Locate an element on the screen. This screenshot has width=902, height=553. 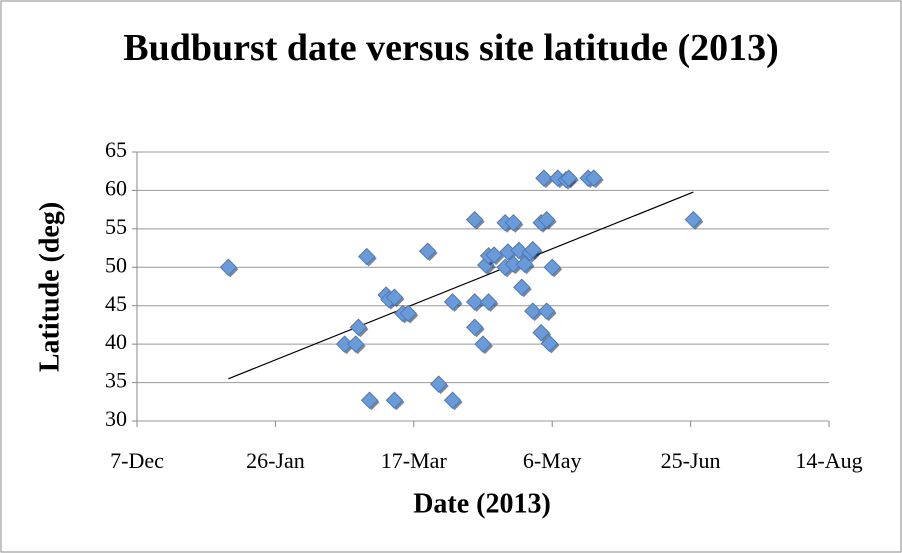
y-axis-title: Latitude (deg) is located at coordinates (49, 287).